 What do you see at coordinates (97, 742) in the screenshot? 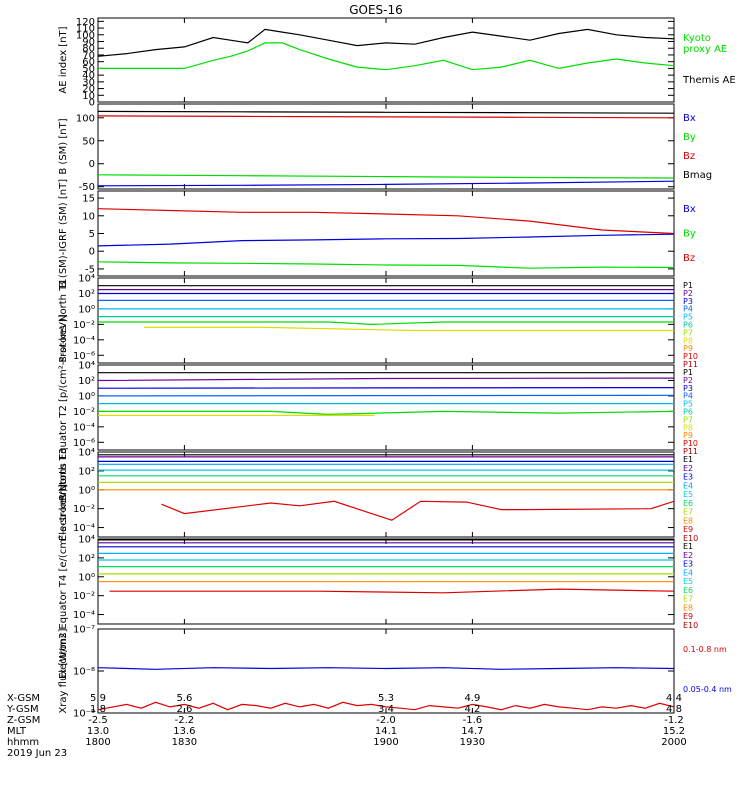
I see `coord-value: 1800` at bounding box center [97, 742].